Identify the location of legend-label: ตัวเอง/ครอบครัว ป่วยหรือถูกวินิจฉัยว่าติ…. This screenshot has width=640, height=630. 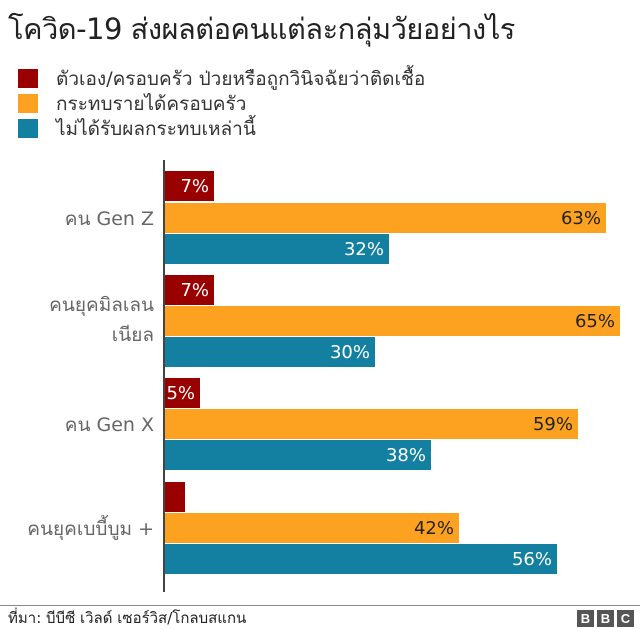
(241, 78).